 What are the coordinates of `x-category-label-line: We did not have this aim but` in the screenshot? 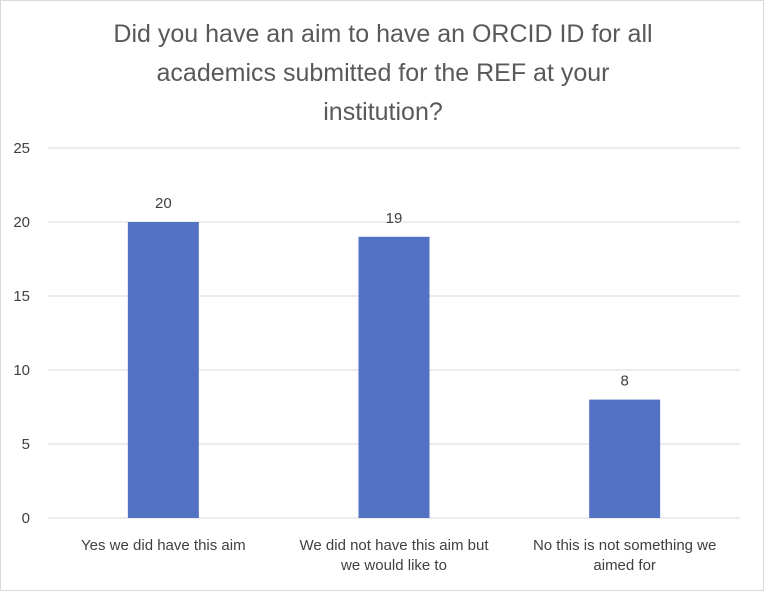 It's located at (394, 545).